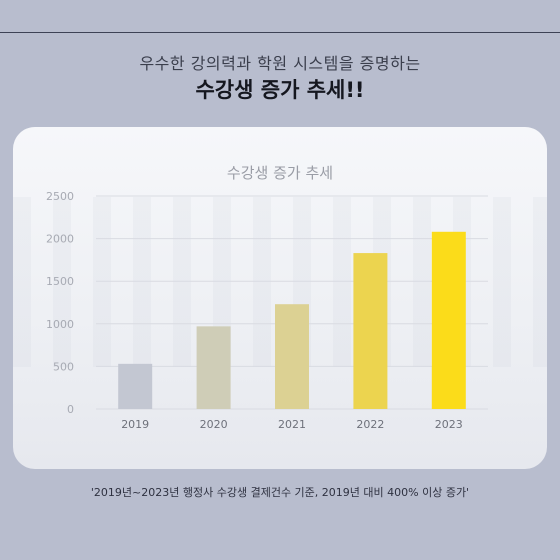  What do you see at coordinates (63, 366) in the screenshot?
I see `y-tick-label: 500` at bounding box center [63, 366].